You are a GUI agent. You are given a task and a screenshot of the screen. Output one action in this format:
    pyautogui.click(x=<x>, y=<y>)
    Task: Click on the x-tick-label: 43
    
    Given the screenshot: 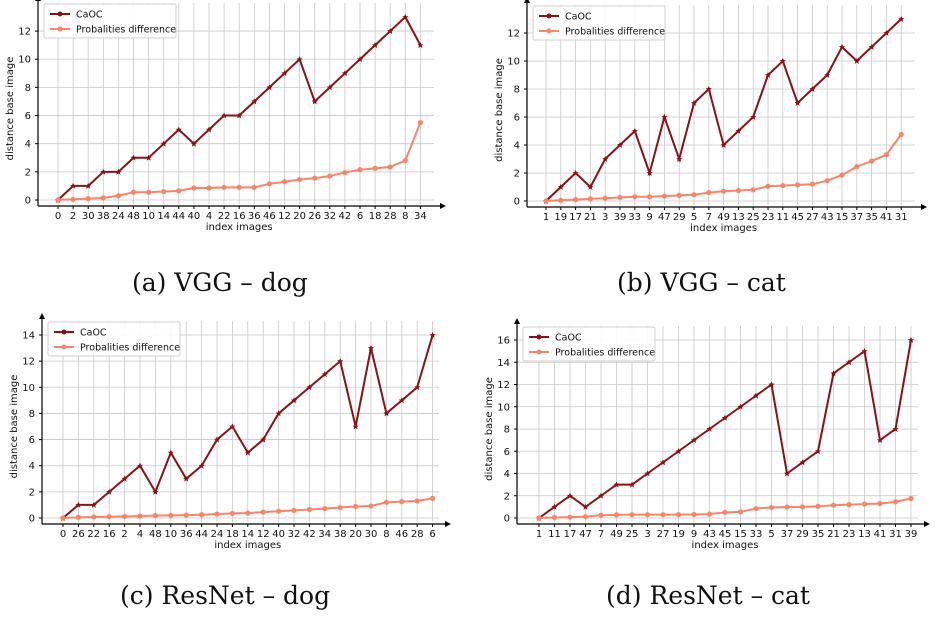 What is the action you would take?
    pyautogui.click(x=709, y=534)
    